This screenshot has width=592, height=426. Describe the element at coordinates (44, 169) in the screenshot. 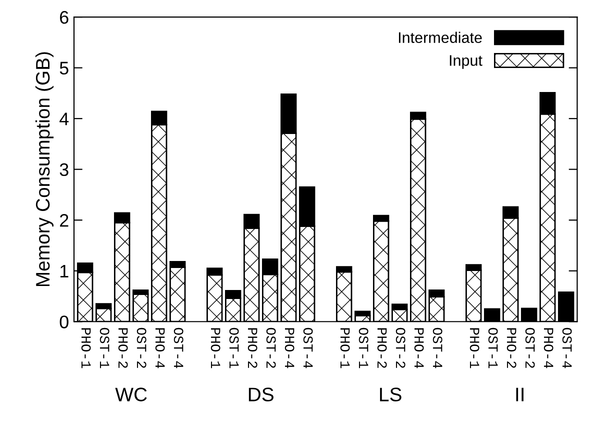

I see `y-axis-title: Memory Consumption (GB)` at that location.